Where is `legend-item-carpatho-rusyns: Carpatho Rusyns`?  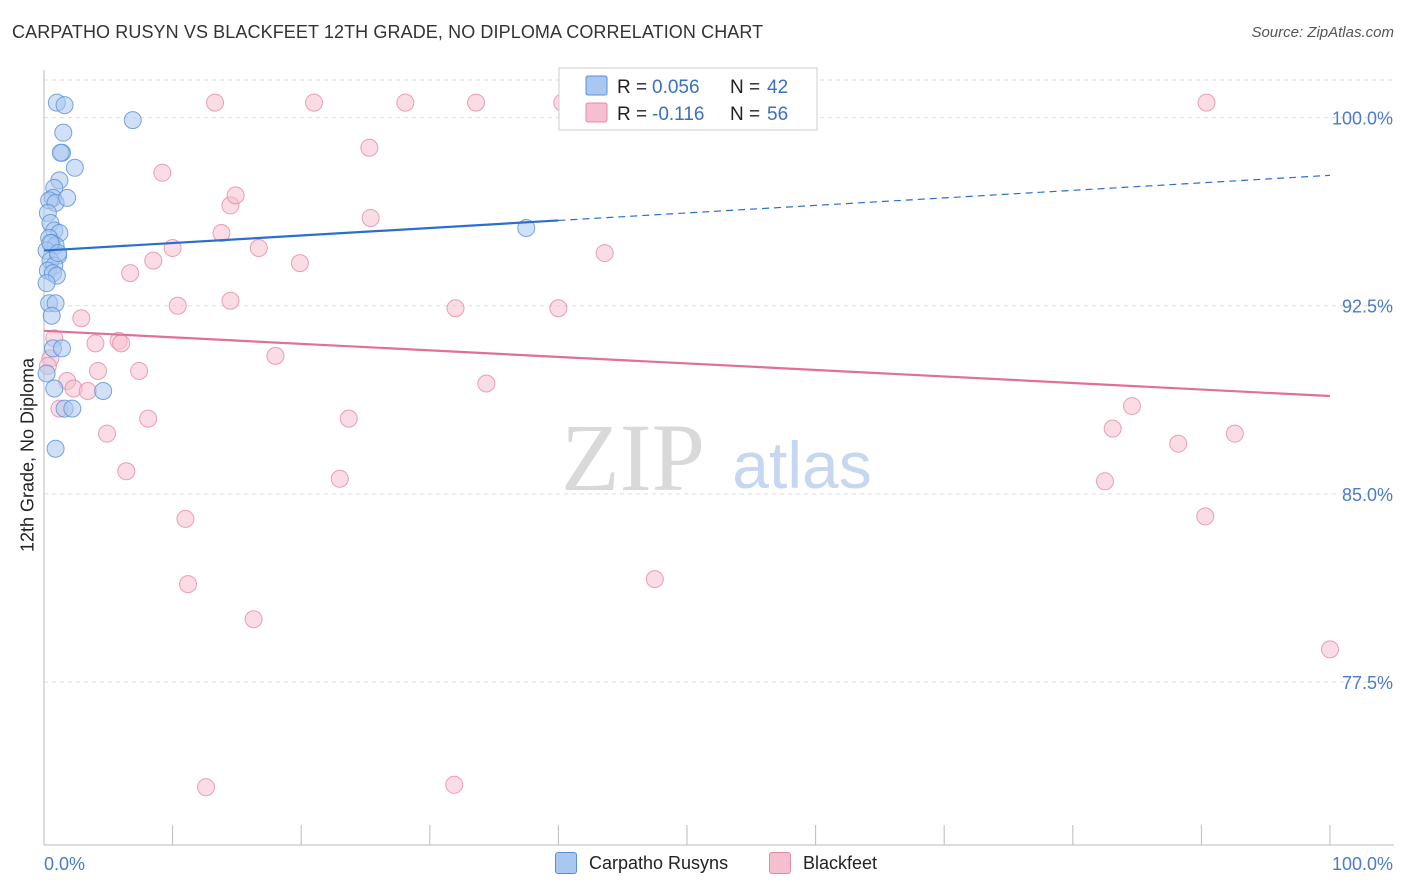 legend-item-carpatho-rusyns: Carpatho Rusyns is located at coordinates (641, 863).